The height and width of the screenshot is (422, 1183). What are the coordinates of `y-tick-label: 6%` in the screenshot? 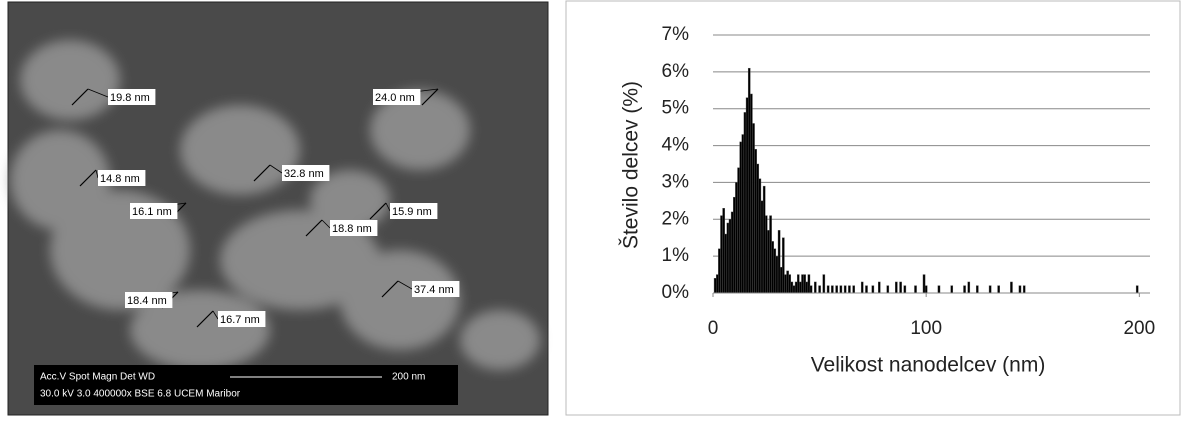 It's located at (676, 71).